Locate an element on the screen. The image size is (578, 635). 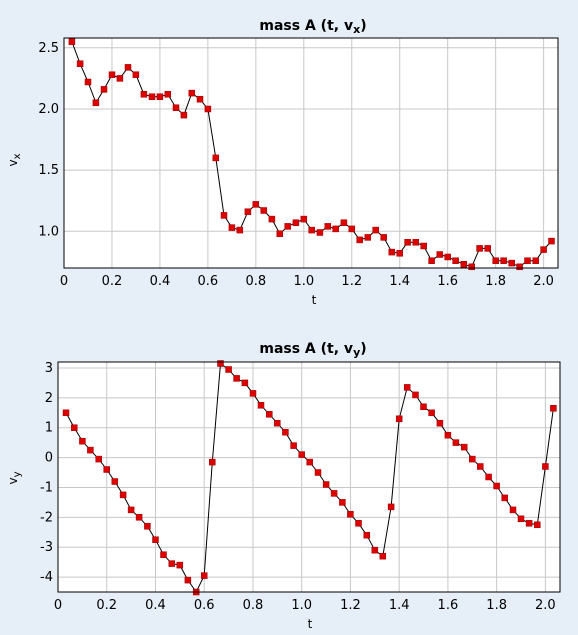
y-tick-label: 2 is located at coordinates (49, 398).